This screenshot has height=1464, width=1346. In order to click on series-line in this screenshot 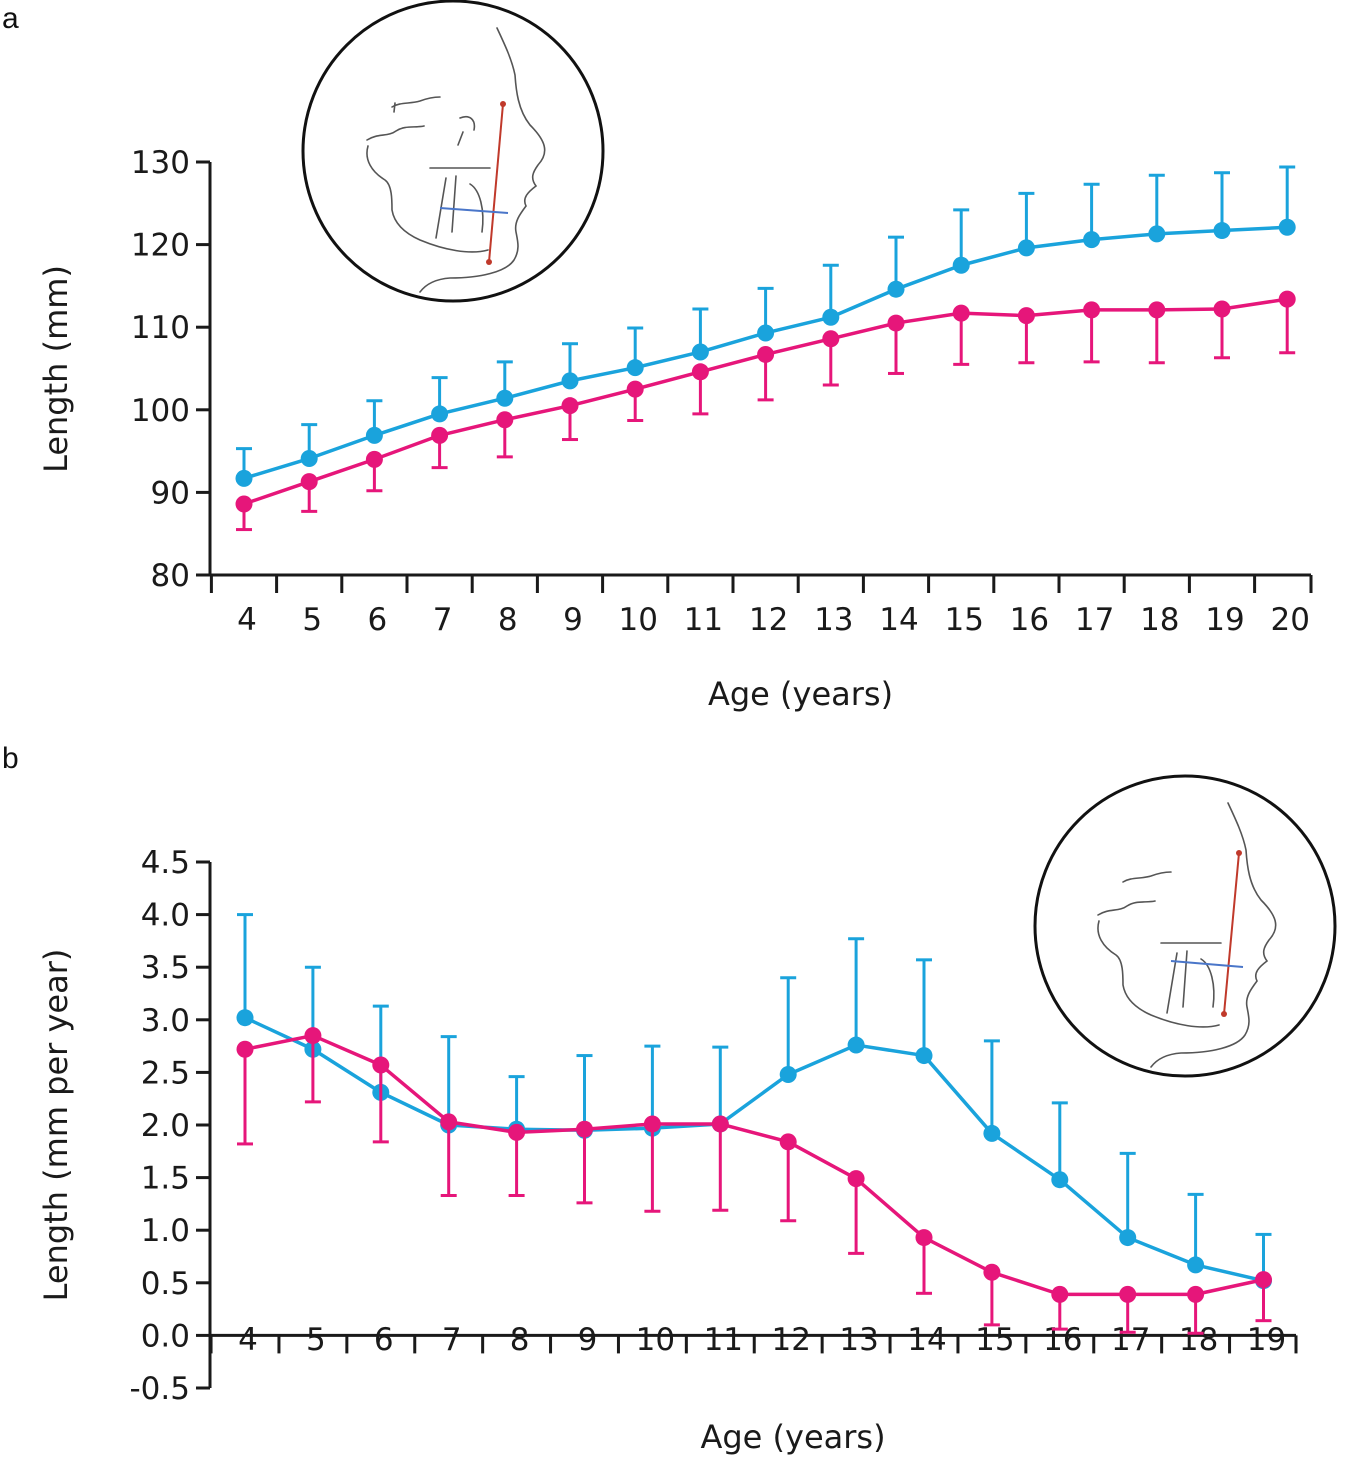, I will do `click(754, 1149)`.